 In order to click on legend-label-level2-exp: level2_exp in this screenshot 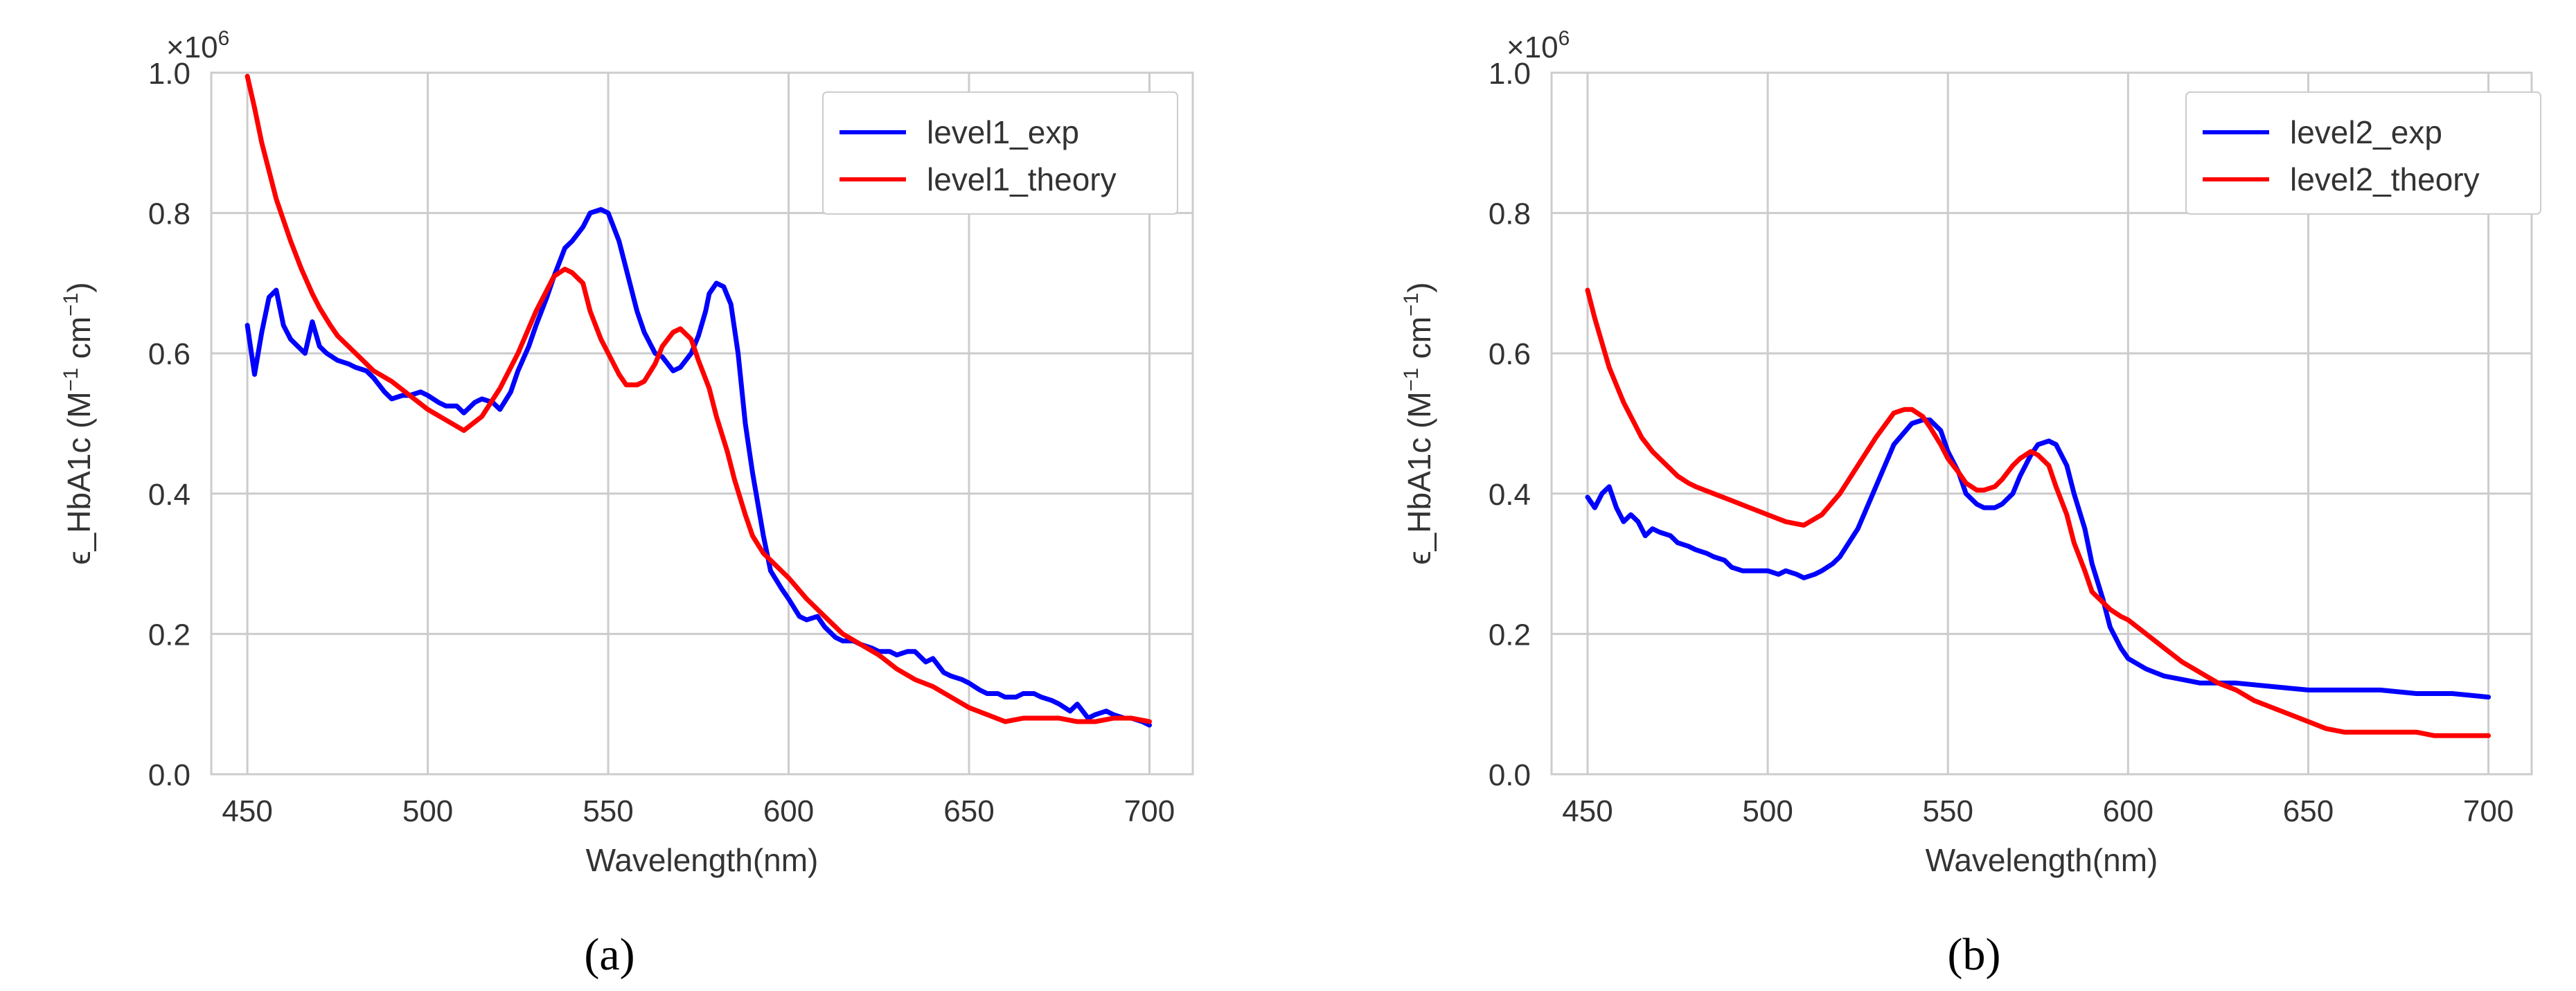, I will do `click(2366, 132)`.